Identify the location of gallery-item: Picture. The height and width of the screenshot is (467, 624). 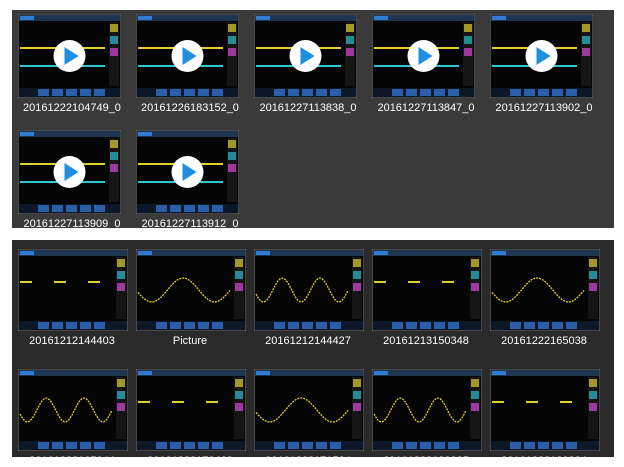
(190, 298).